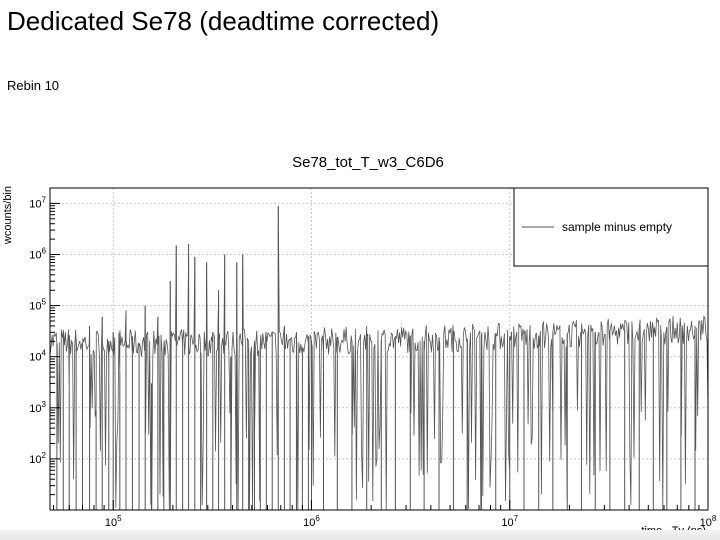  What do you see at coordinates (8, 215) in the screenshot?
I see `y-axis-label: wcounts/bin` at bounding box center [8, 215].